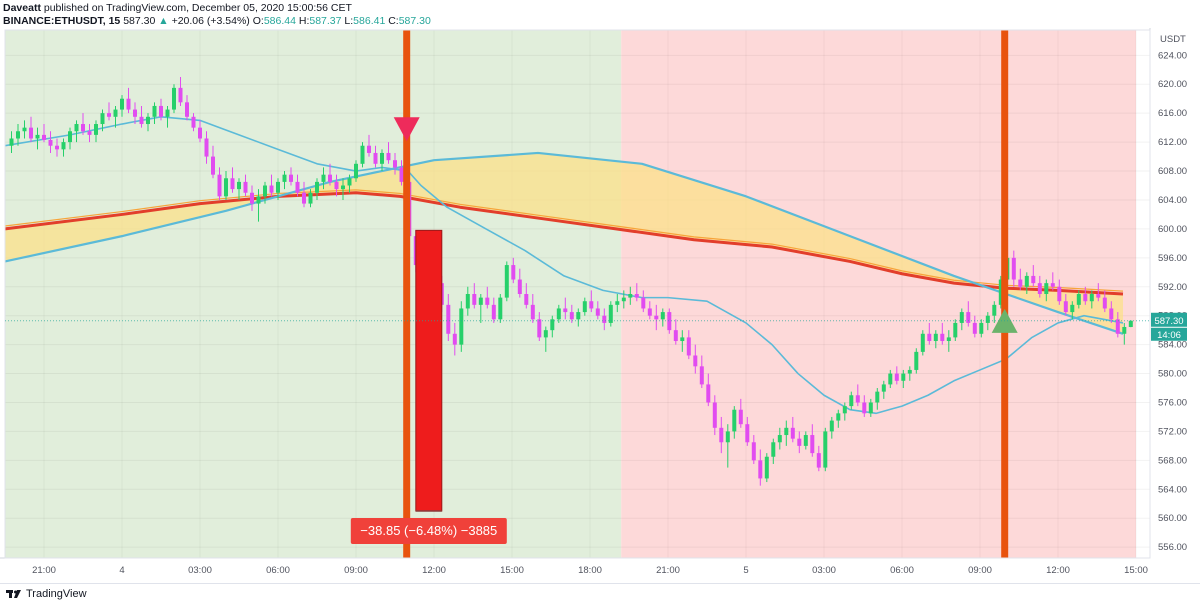 Image resolution: width=1200 pixels, height=605 pixels. Describe the element at coordinates (1172, 113) in the screenshot. I see `y-tick-label: 616.00` at that location.